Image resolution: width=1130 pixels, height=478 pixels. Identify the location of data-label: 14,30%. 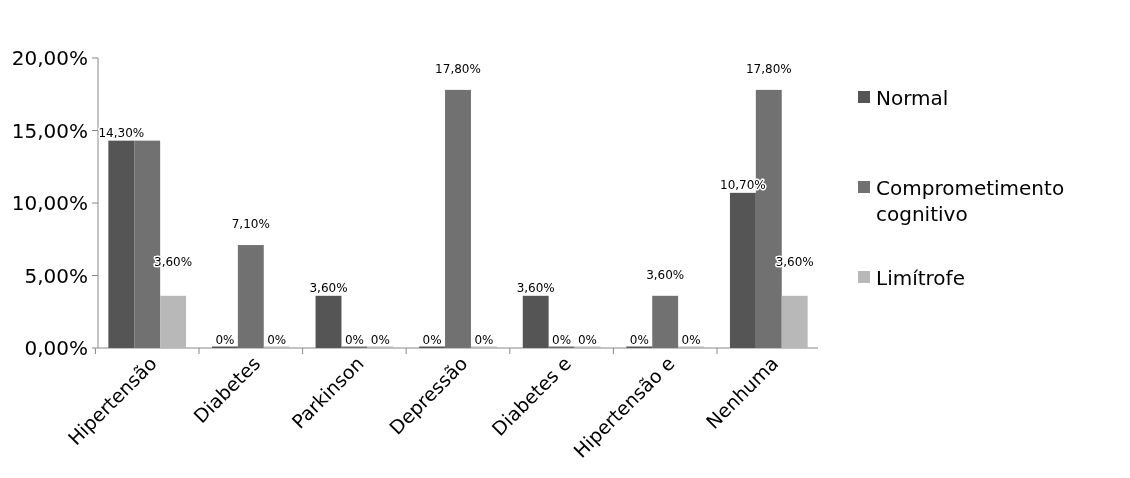
(121, 132).